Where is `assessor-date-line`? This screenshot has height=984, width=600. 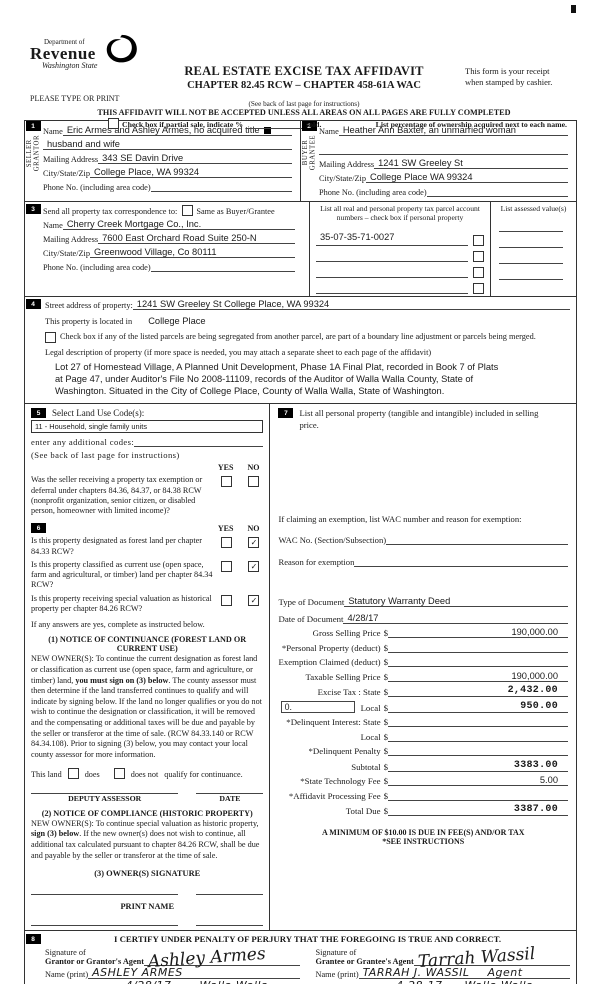 assessor-date-line is located at coordinates (230, 793).